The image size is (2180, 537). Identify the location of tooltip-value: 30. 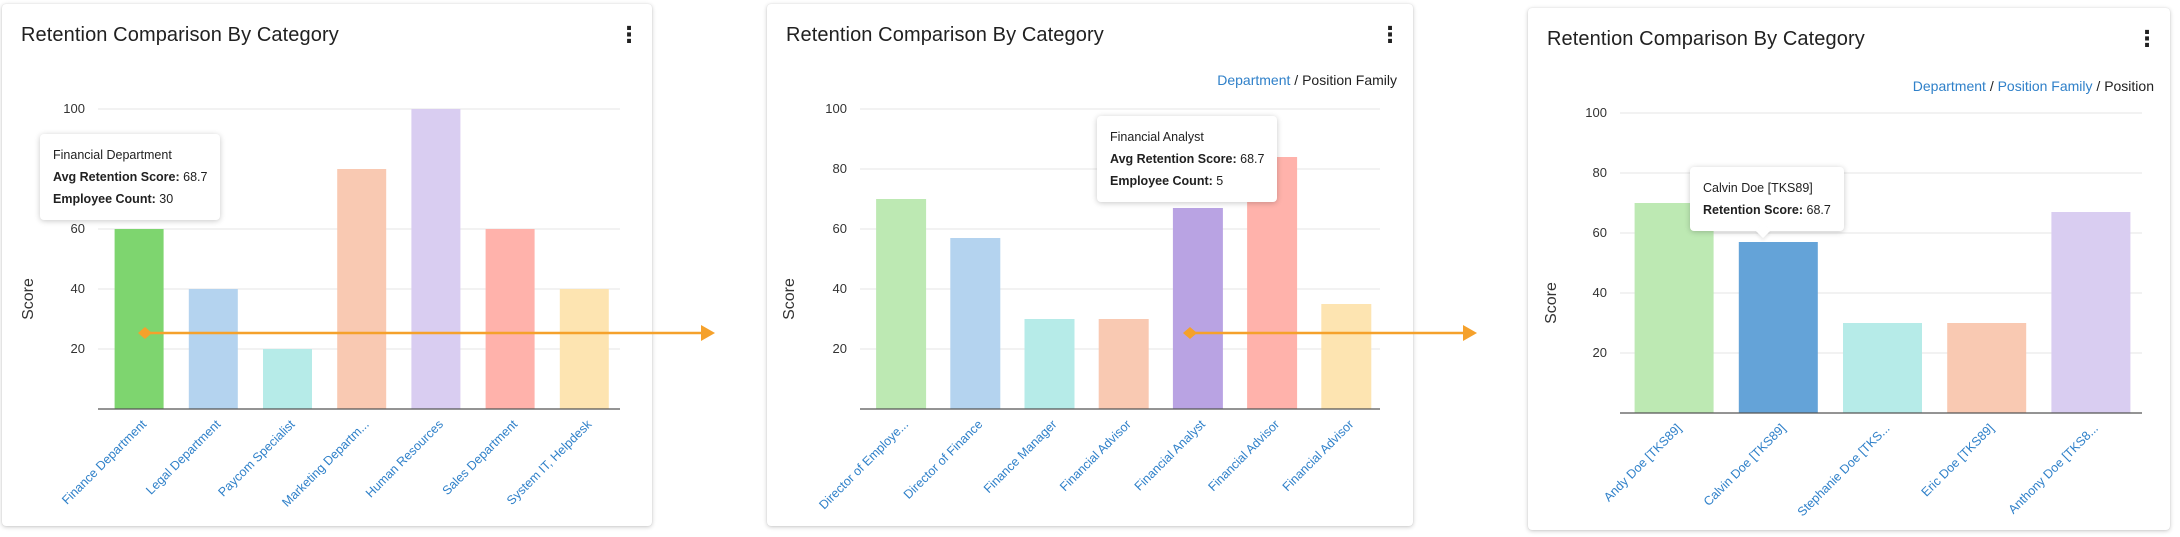
(166, 199).